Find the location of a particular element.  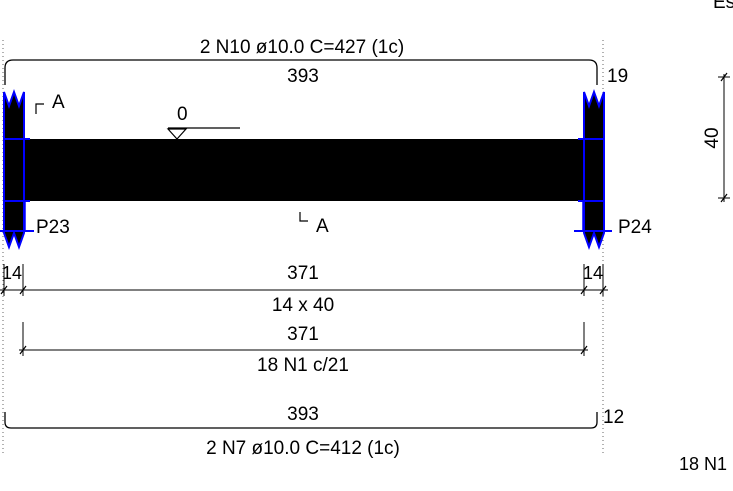

stirrup-dim-slash-left is located at coordinates (23, 350).